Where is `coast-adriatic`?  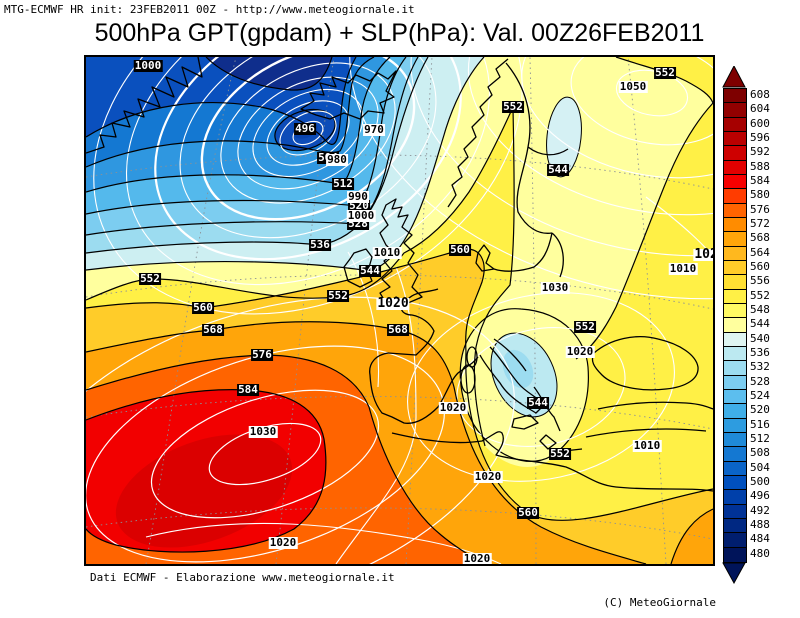 coast-adriatic is located at coordinates (510, 355).